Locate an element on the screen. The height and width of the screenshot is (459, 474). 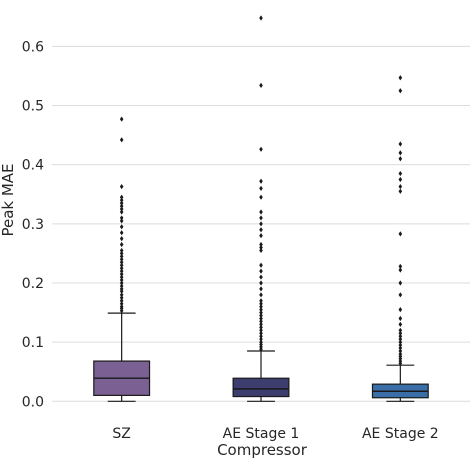
y-axis-ticks: 0.0 0.1 0.2 0.3 0.4 0.5 0.6 is located at coordinates (33, 224).